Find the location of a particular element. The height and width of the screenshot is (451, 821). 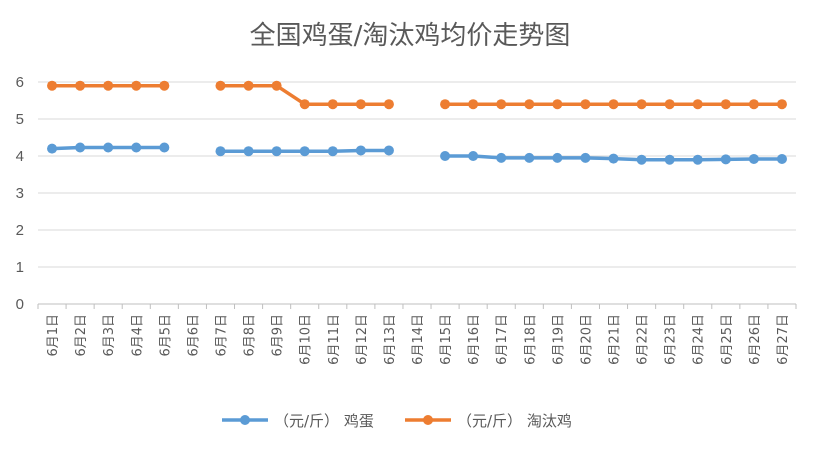

x-tick-label: 6月18日 is located at coordinates (530, 339).